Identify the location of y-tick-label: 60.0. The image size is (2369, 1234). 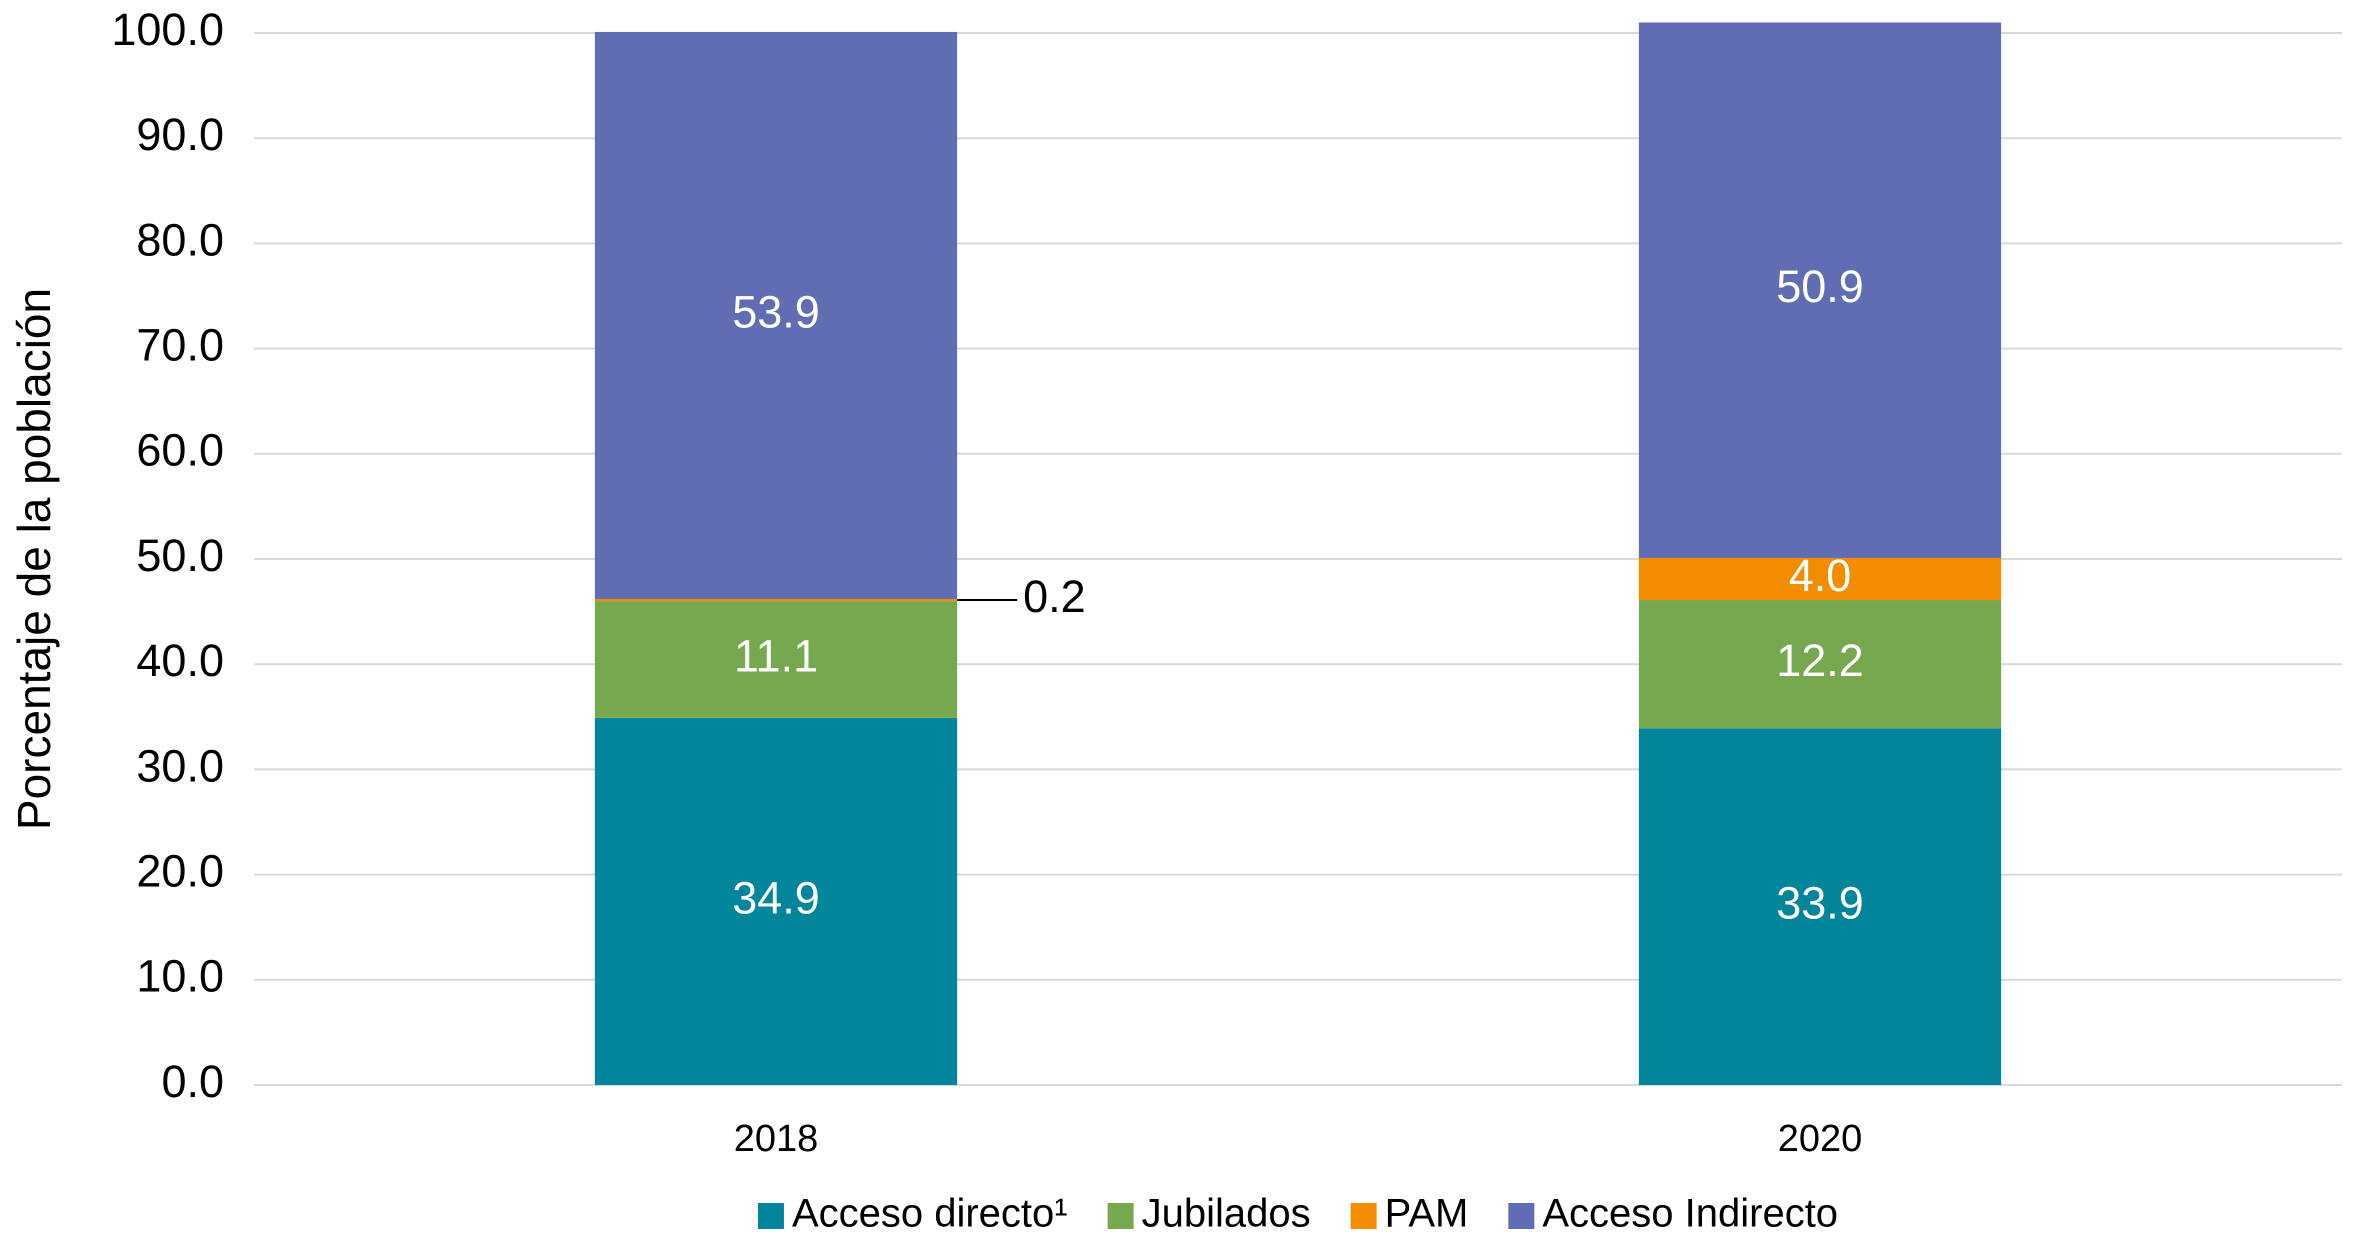
(180, 450).